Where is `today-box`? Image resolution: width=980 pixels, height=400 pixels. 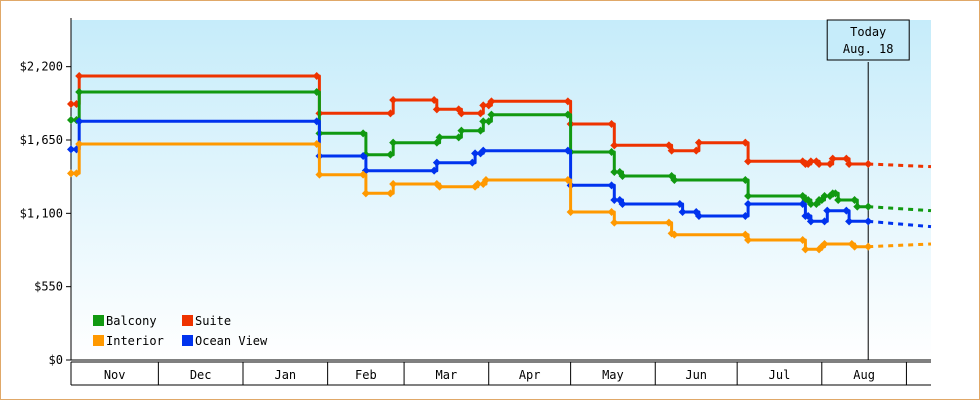
today-box is located at coordinates (868, 40).